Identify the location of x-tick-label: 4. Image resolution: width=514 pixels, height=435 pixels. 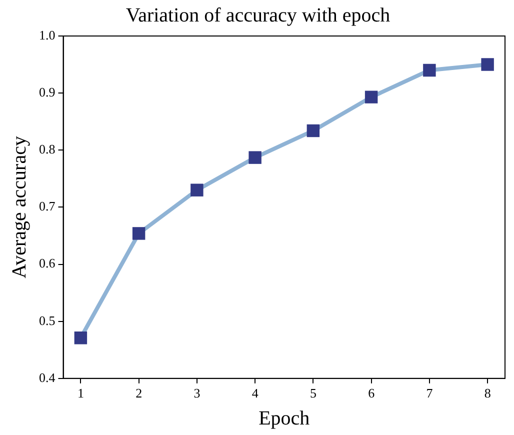
(255, 393).